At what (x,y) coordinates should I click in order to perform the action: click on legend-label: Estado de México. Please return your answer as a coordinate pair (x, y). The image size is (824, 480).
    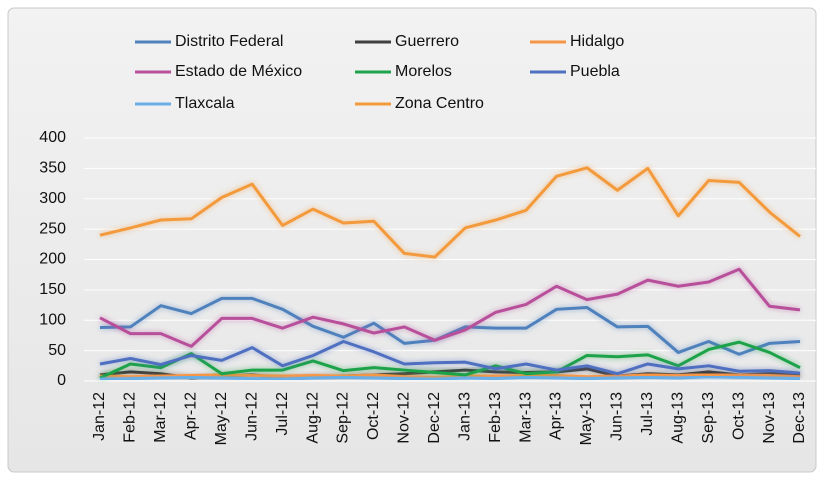
    Looking at the image, I should click on (238, 71).